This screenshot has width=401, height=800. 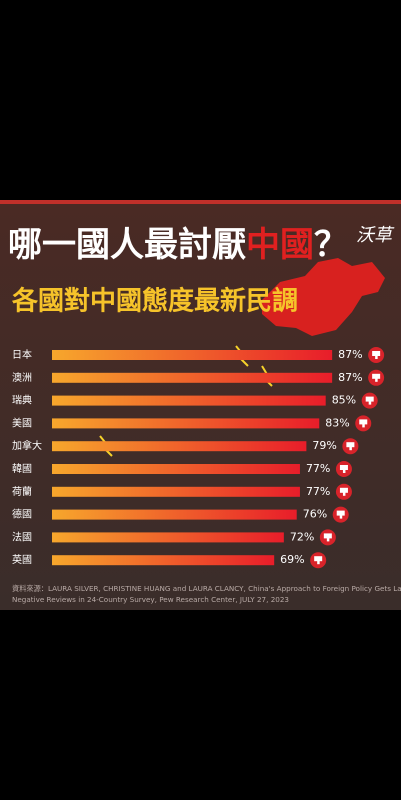 What do you see at coordinates (291, 301) in the screenshot?
I see `flag-star: ★` at bounding box center [291, 301].